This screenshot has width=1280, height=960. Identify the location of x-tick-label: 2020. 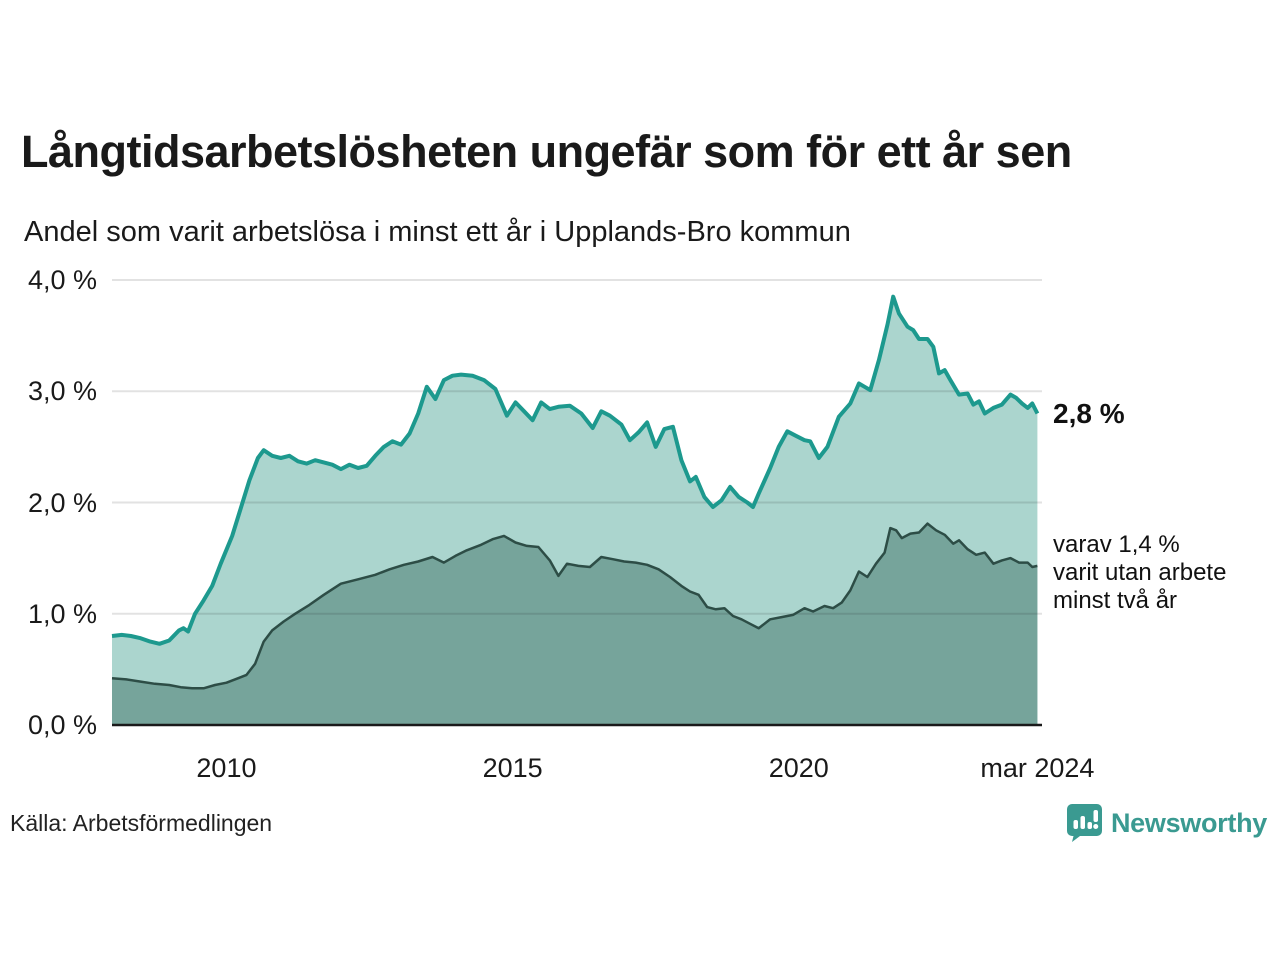
(798, 768).